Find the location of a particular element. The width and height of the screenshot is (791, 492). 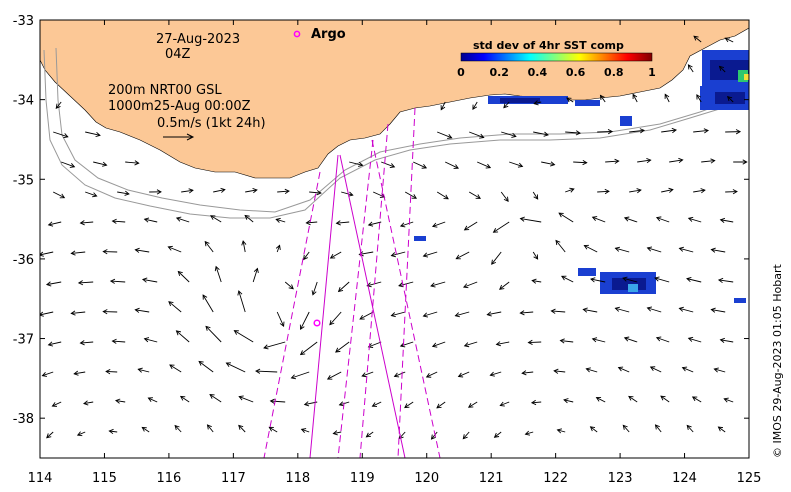

credit-text: © IMOS 29-Aug-2023 01:05 Hobart is located at coordinates (777, 361).